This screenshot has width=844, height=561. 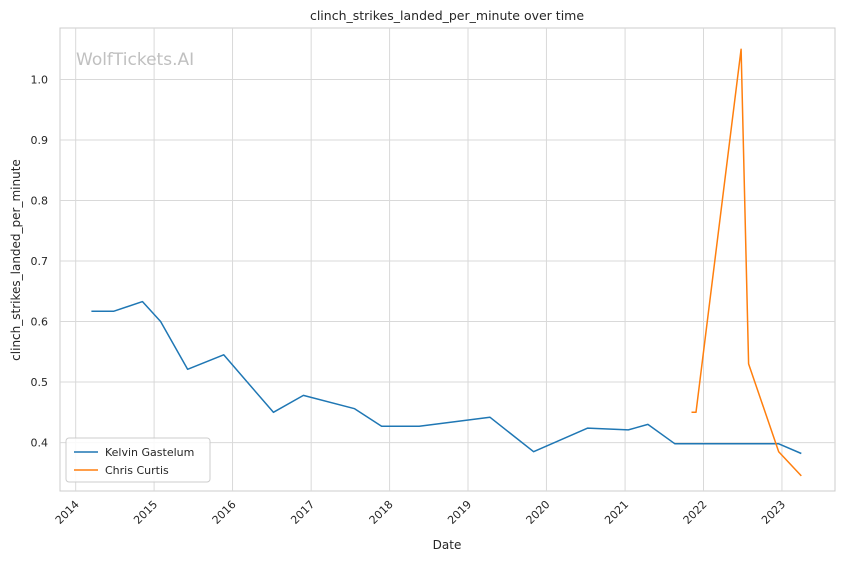 I want to click on y-tick-label: 0.4, so click(x=40, y=443).